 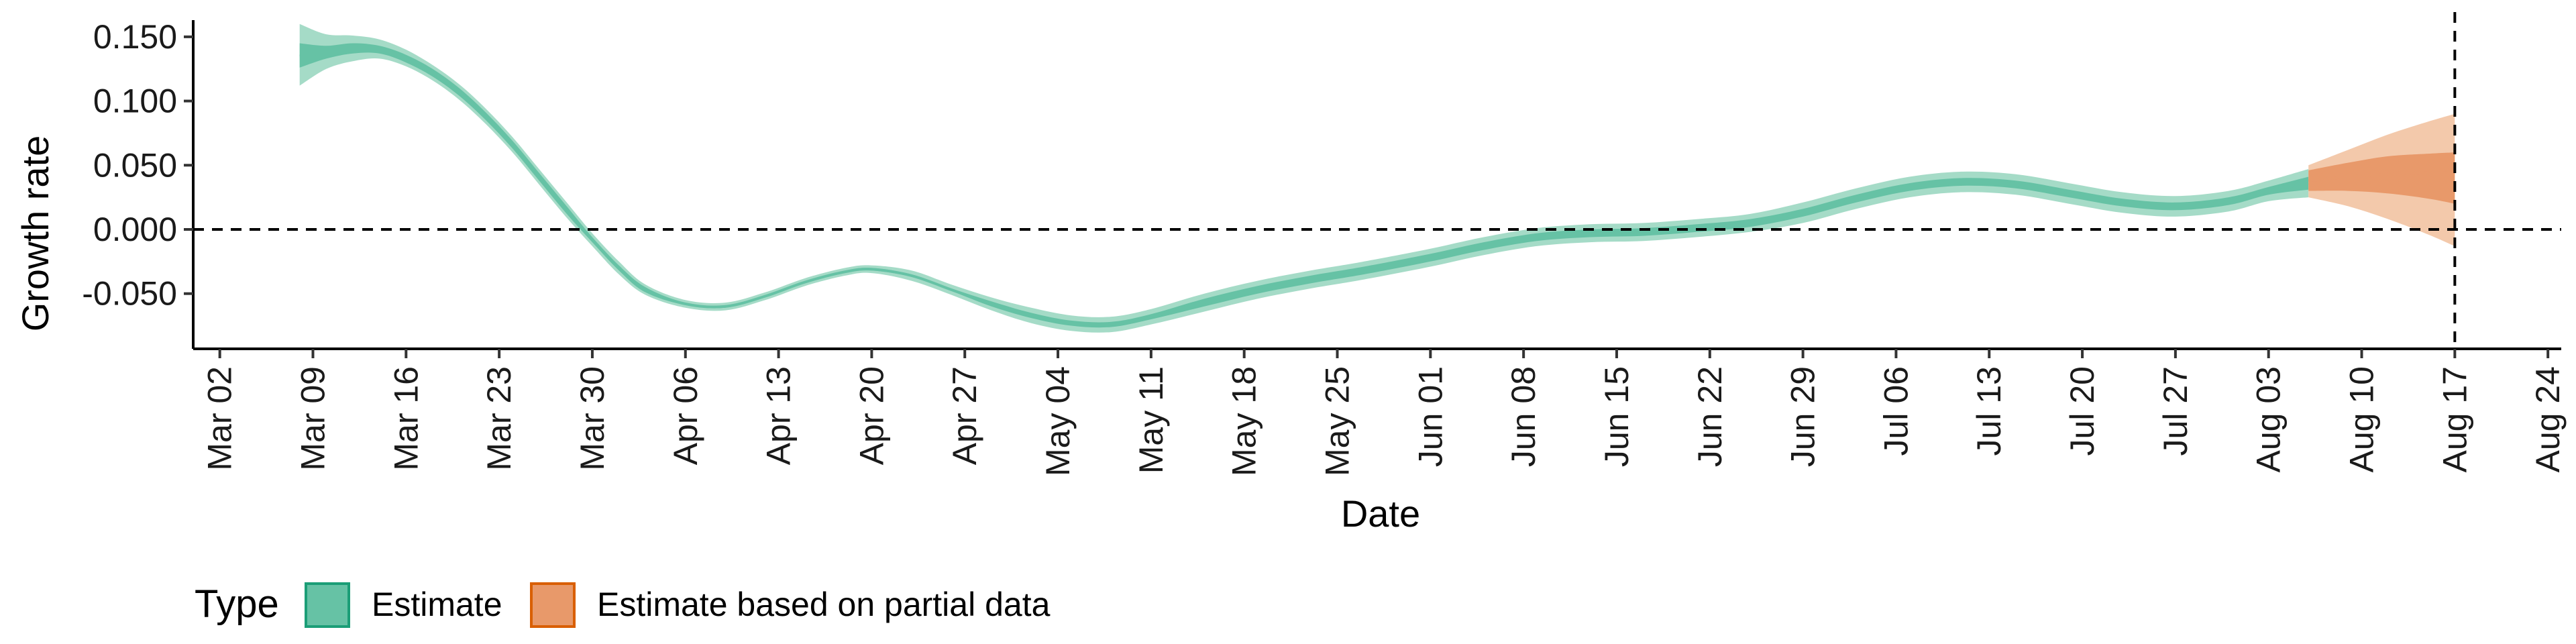 What do you see at coordinates (592, 418) in the screenshot?
I see `x-tick-label: Mar 30` at bounding box center [592, 418].